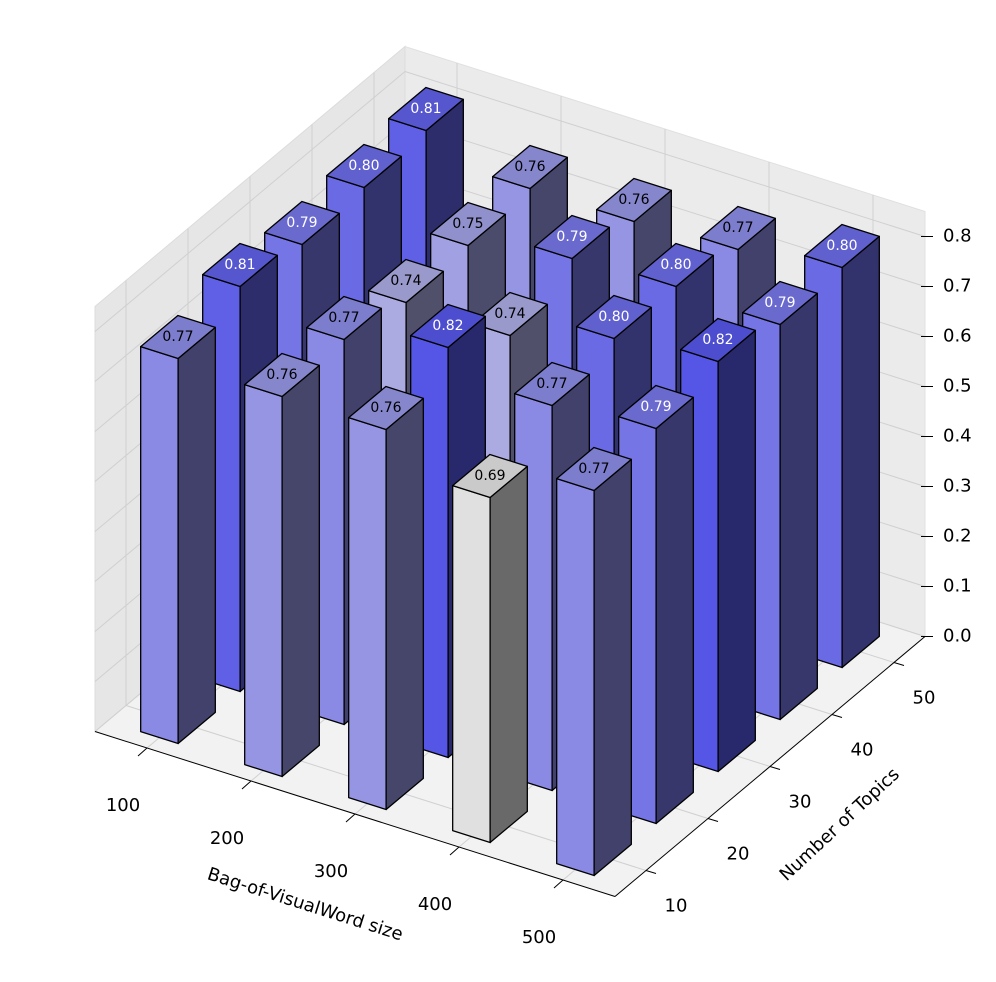  I want to click on z-tick-label: 0.6, so click(957, 336).